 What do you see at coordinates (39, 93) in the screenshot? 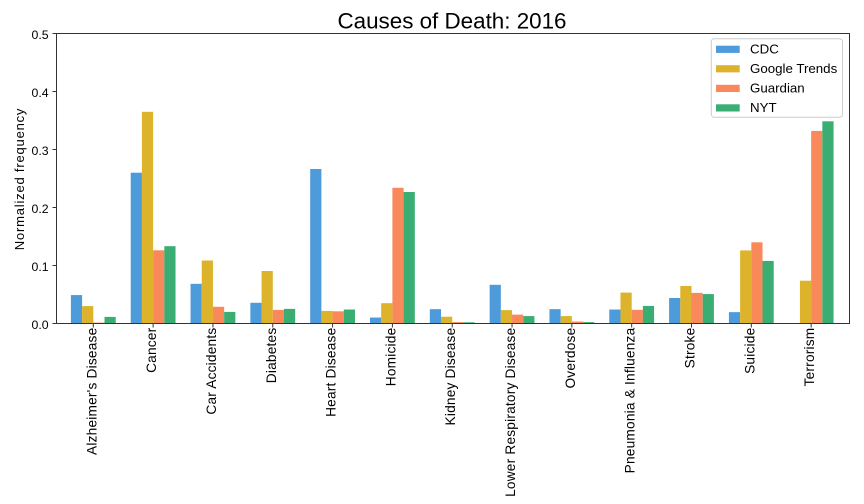
I see `svg-text: 0.4` at bounding box center [39, 93].